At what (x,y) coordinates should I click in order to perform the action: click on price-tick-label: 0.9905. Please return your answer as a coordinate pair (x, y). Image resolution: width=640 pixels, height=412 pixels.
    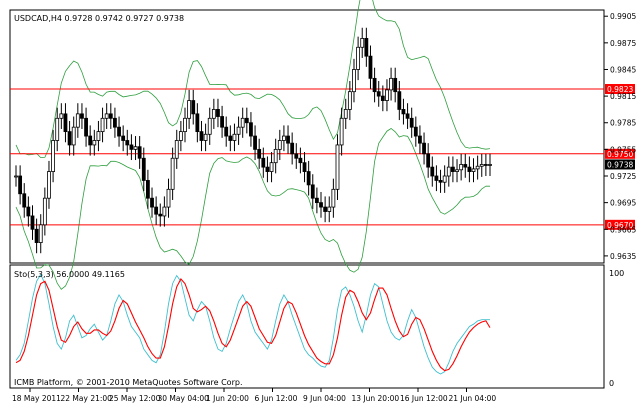
    Looking at the image, I should click on (623, 16).